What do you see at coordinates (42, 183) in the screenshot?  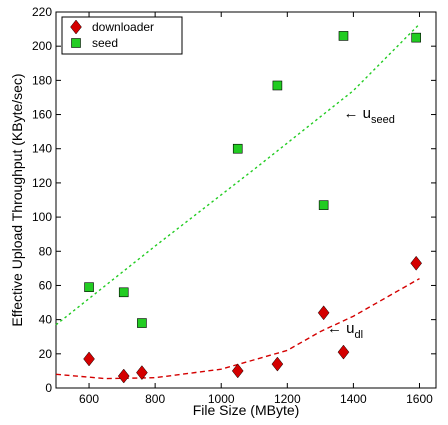 I see `y-tick-label: 120` at bounding box center [42, 183].